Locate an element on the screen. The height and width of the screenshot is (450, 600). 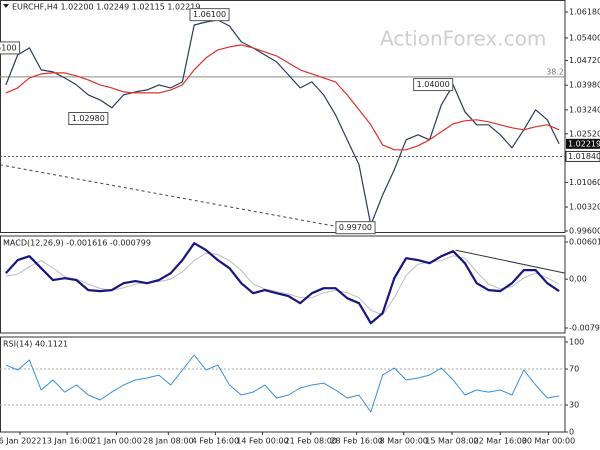
x-tick-label: 4 Feb 16:00 is located at coordinates (215, 441).